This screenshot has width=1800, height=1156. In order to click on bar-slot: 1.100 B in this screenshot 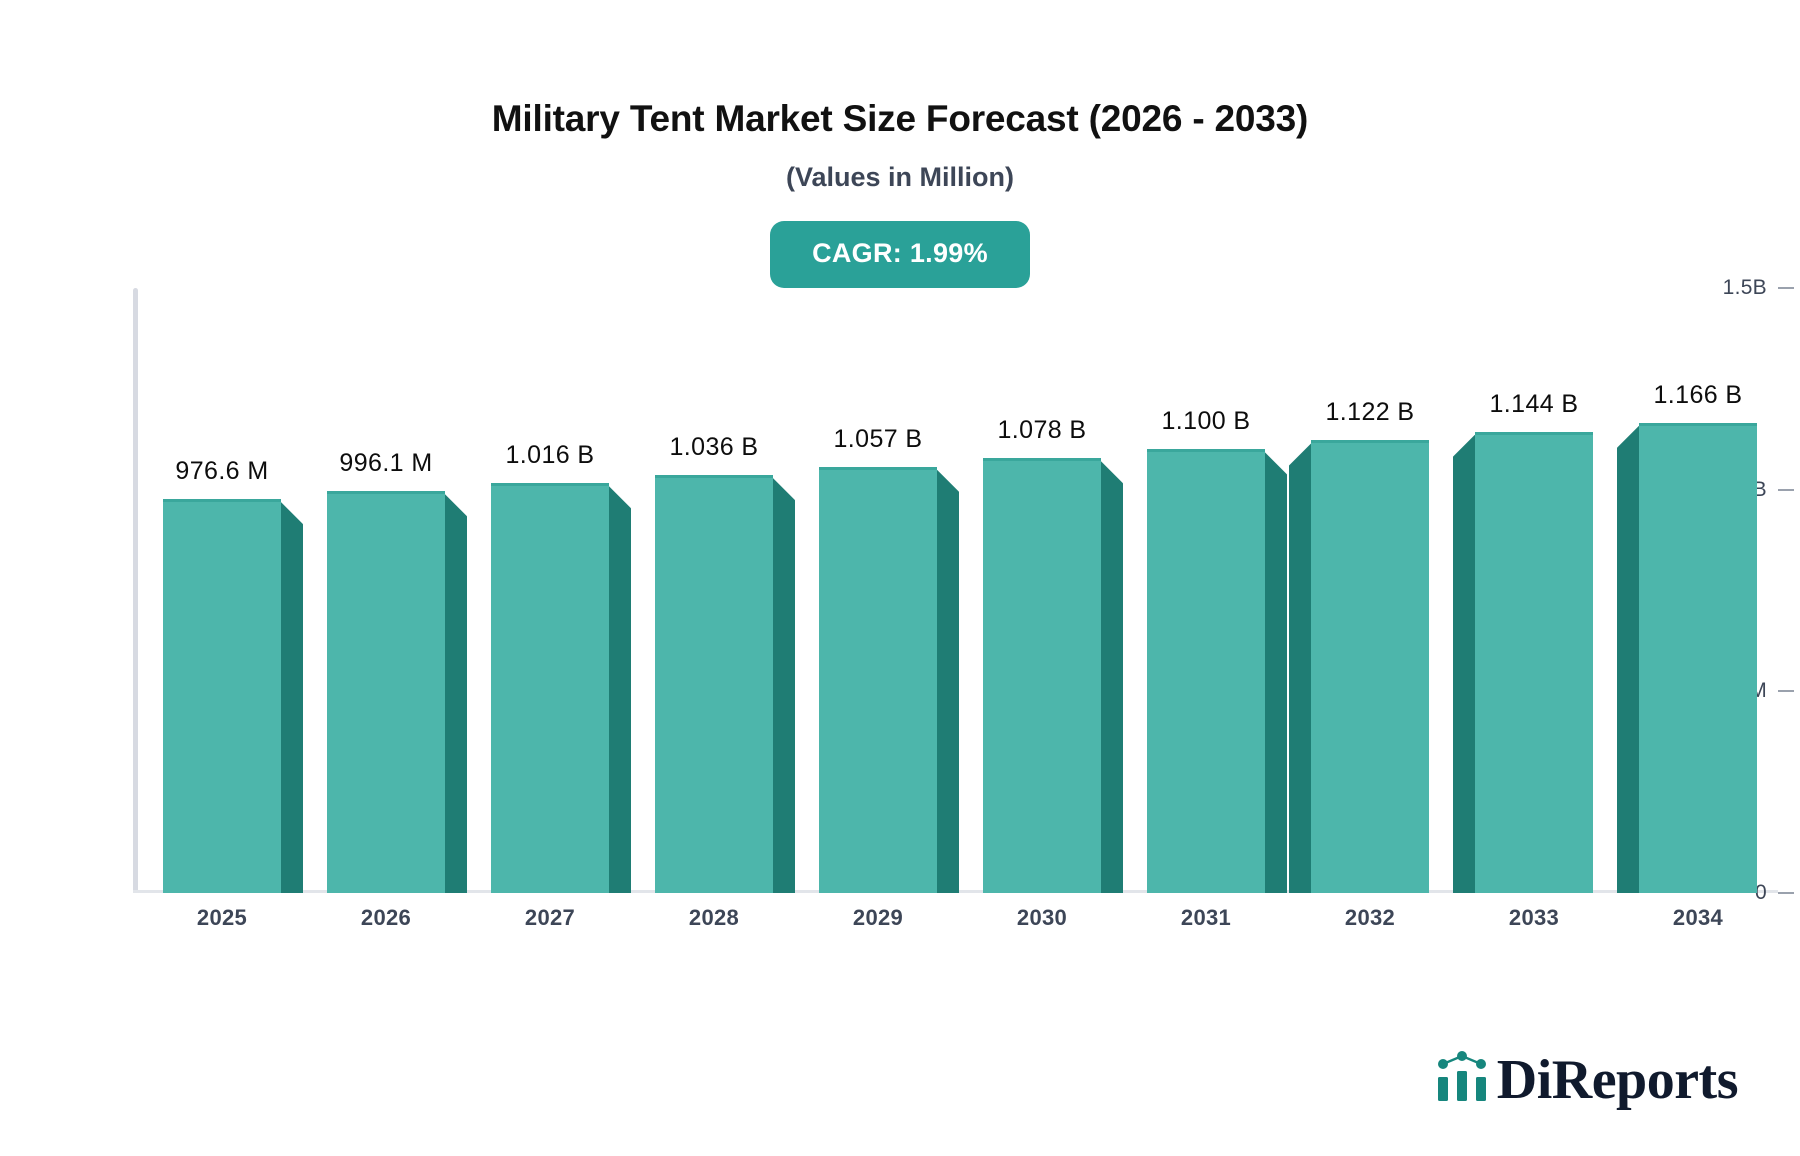, I will do `click(1206, 590)`.